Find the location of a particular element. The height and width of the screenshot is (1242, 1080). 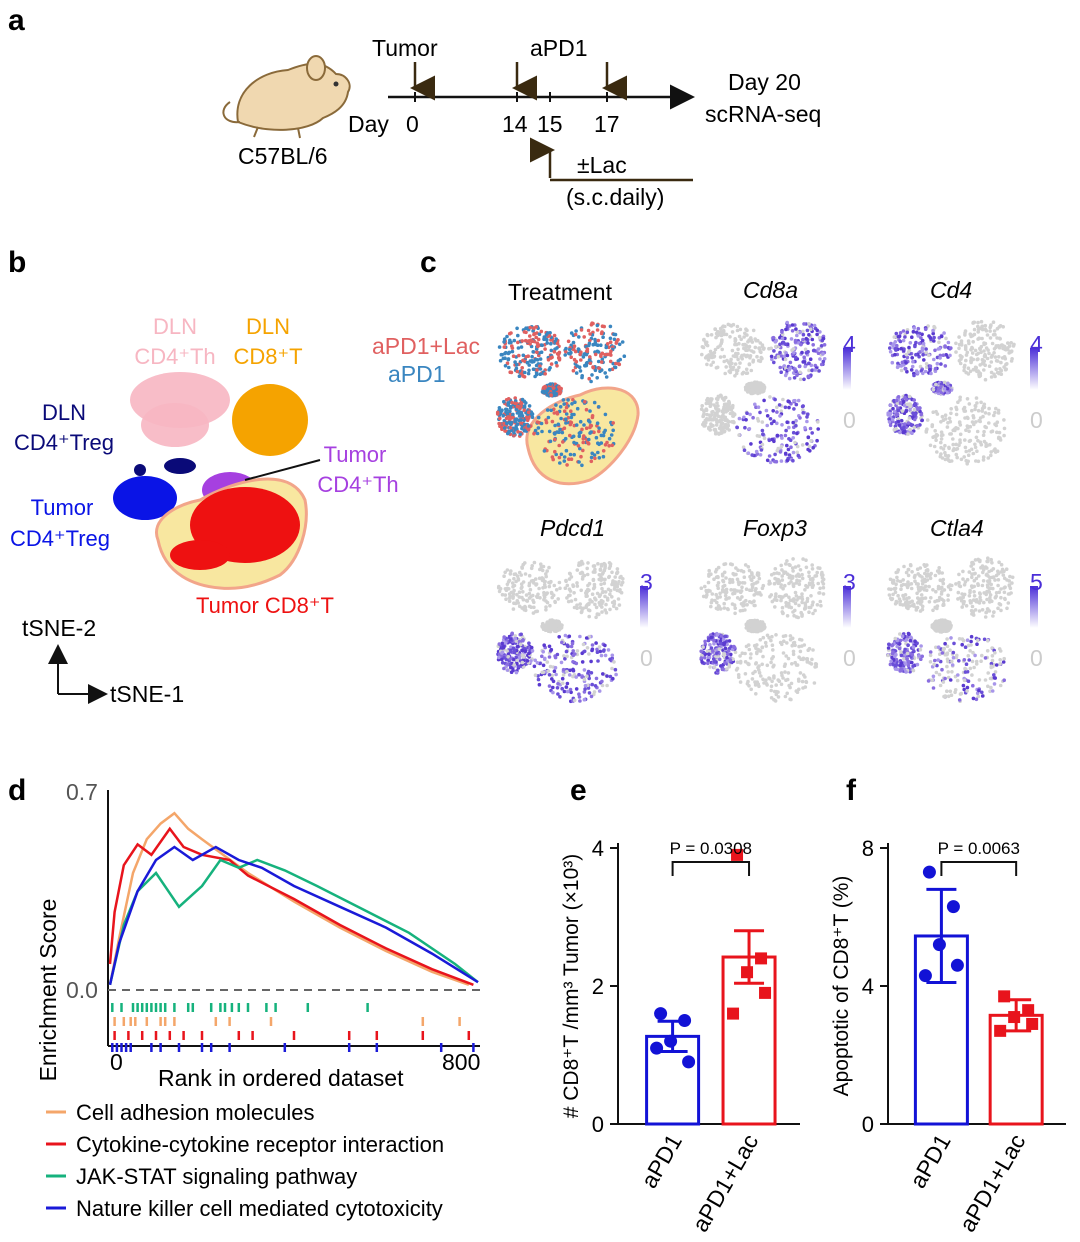

mouse-icon is located at coordinates (286, 97).